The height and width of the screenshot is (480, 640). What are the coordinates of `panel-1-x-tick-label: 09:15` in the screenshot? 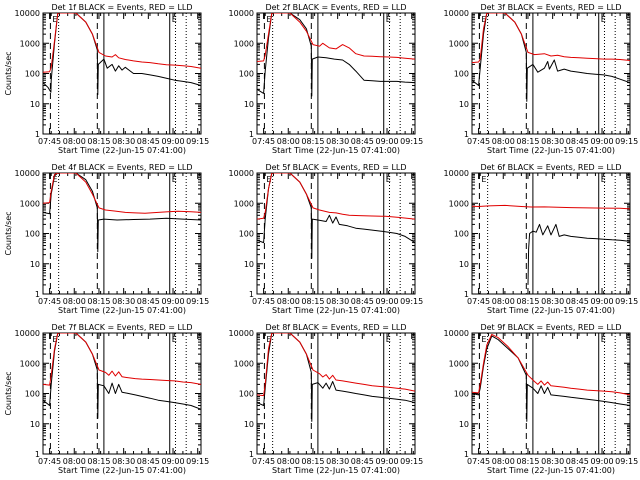 It's located at (197, 141).